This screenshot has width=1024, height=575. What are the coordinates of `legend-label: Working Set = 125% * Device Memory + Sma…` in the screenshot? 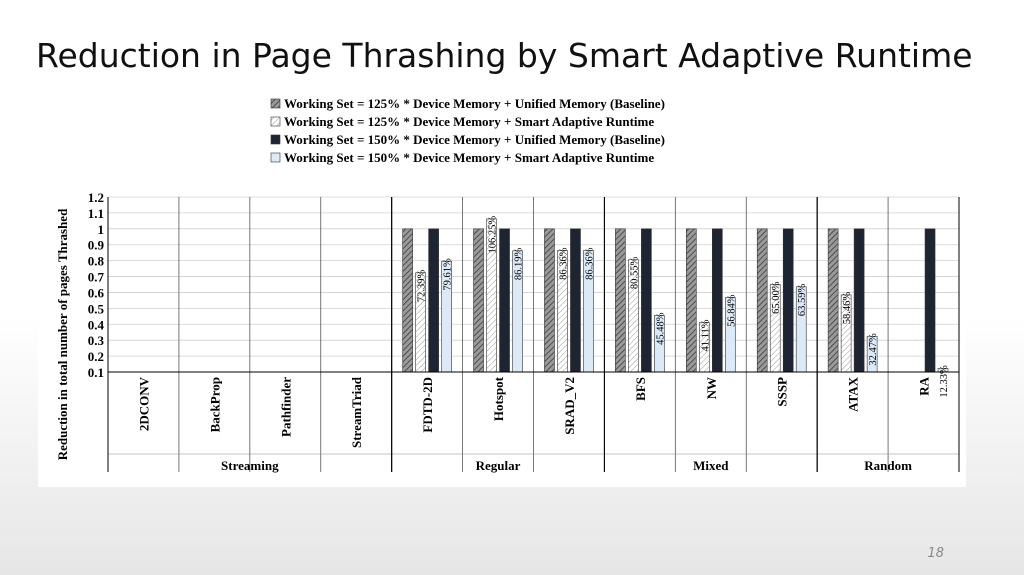 It's located at (469, 121).